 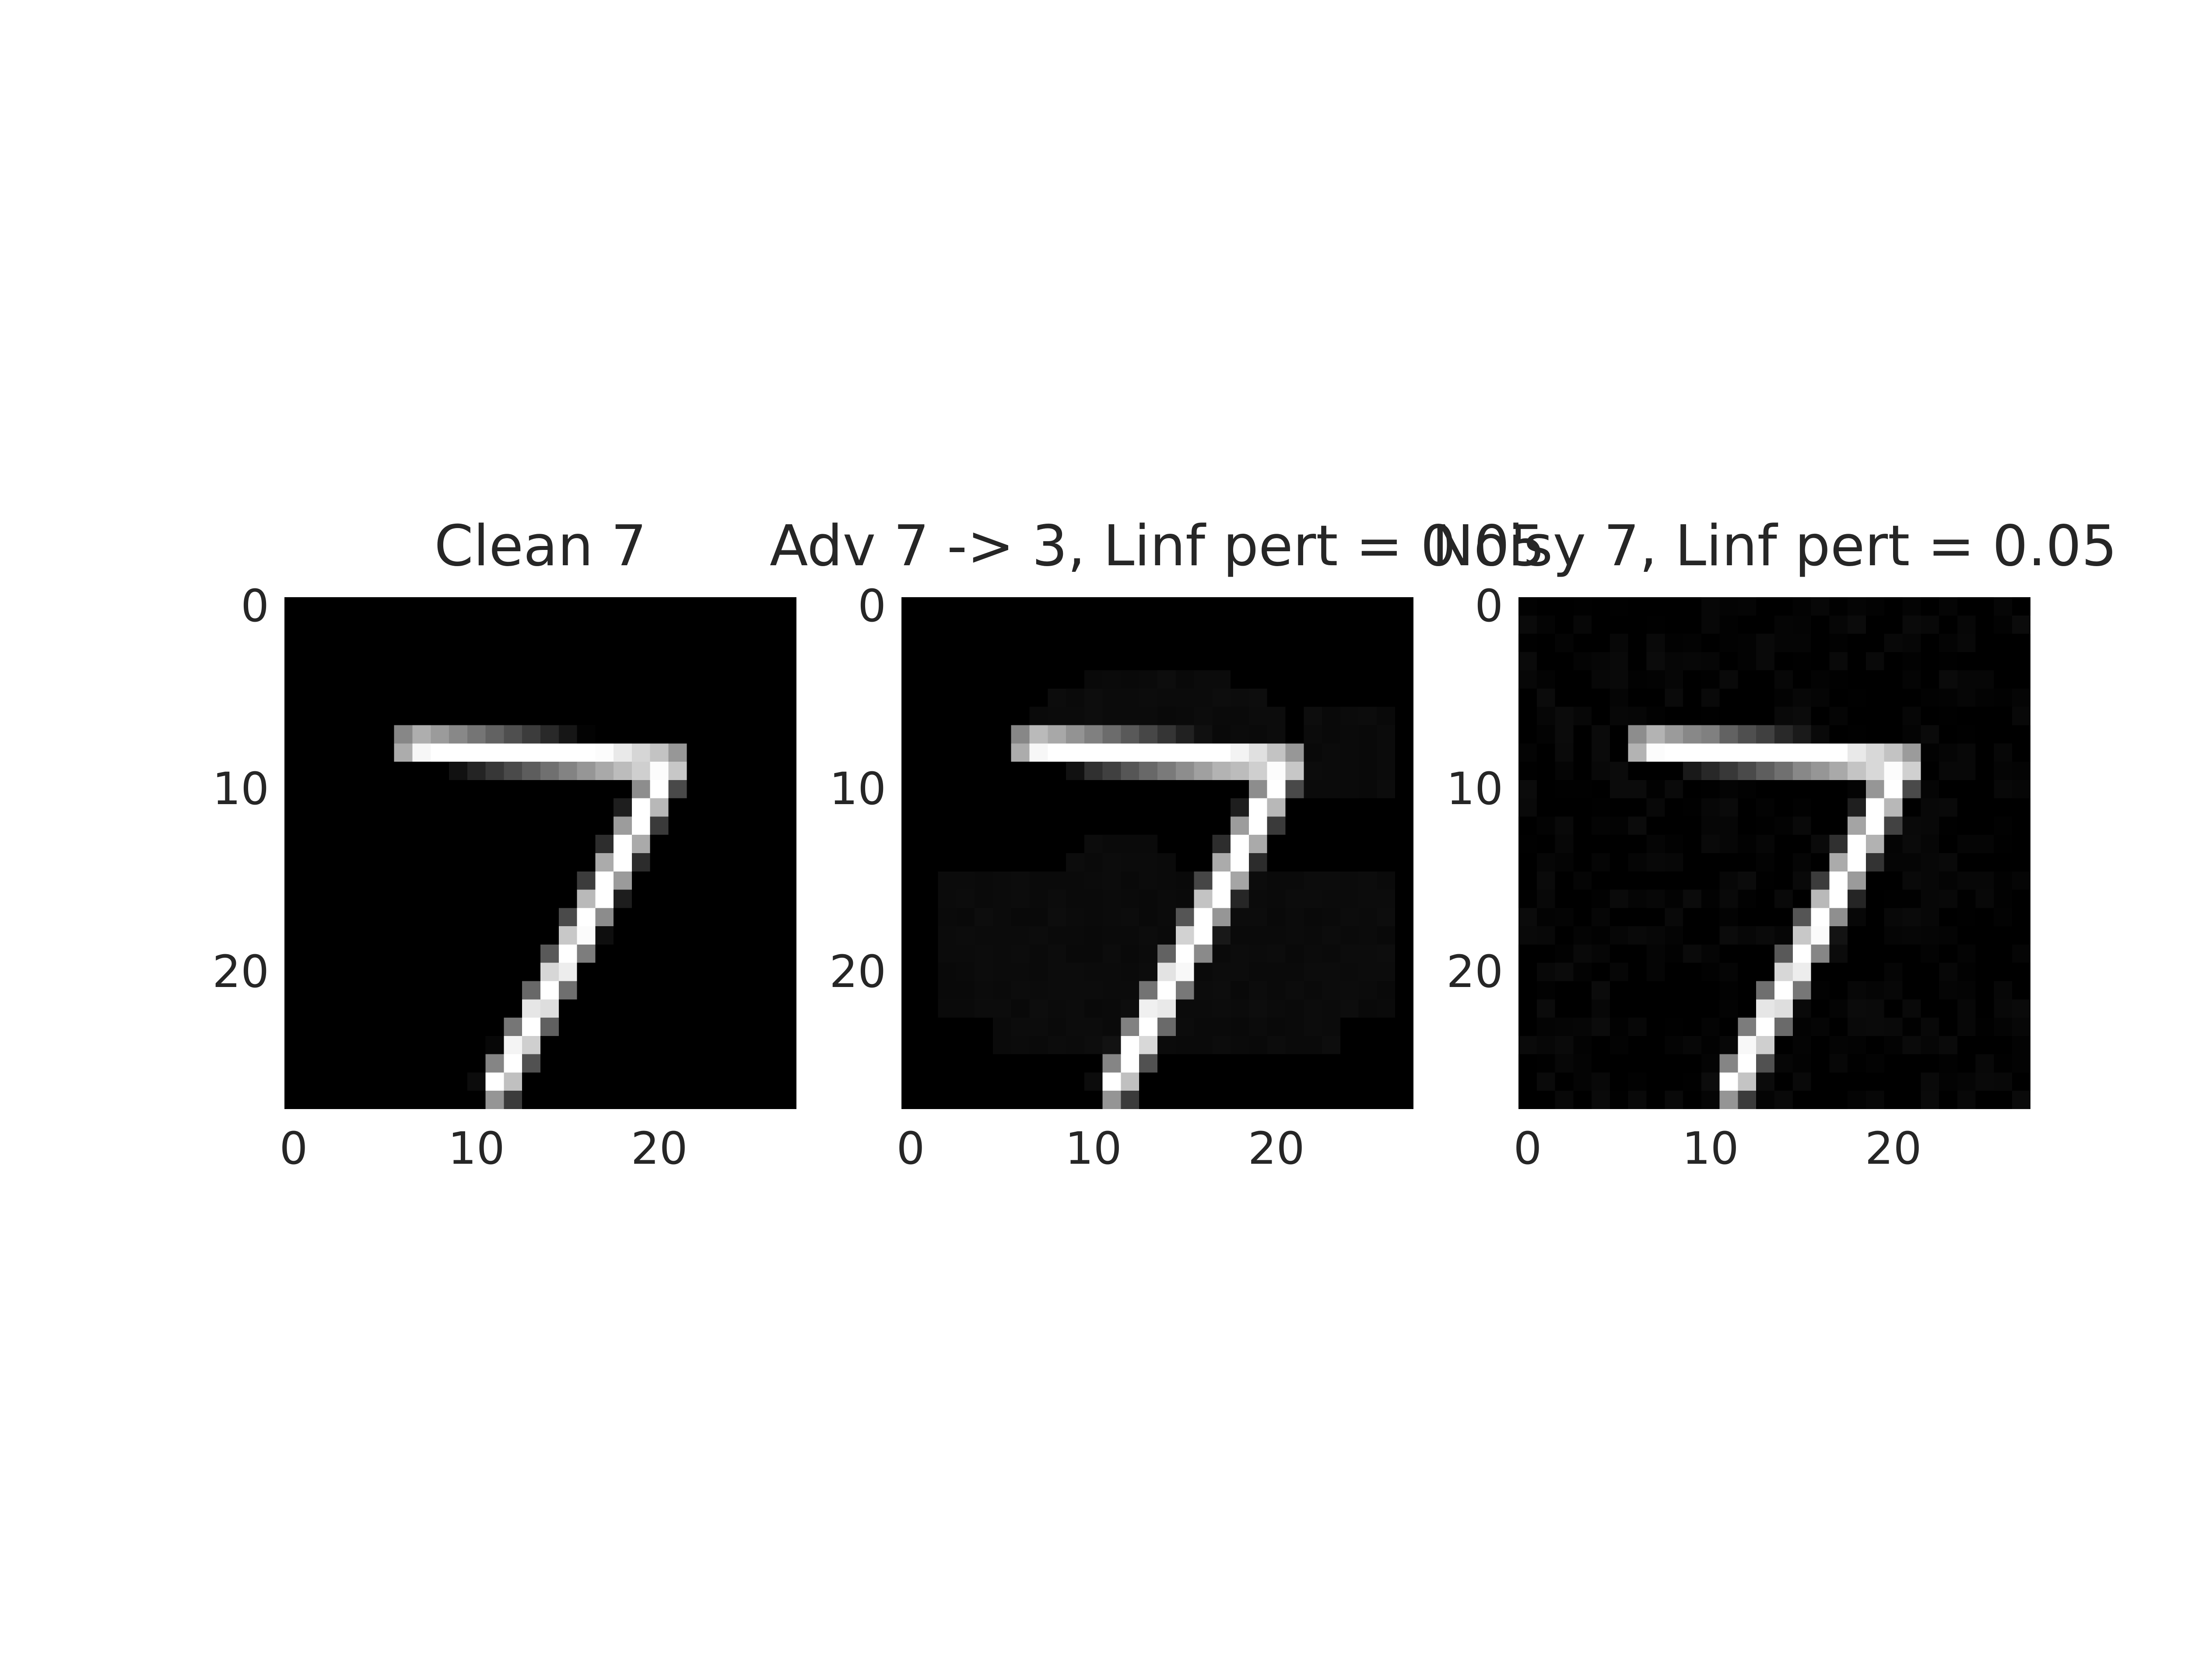 I want to click on panel-title: Clean 7, so click(x=540, y=546).